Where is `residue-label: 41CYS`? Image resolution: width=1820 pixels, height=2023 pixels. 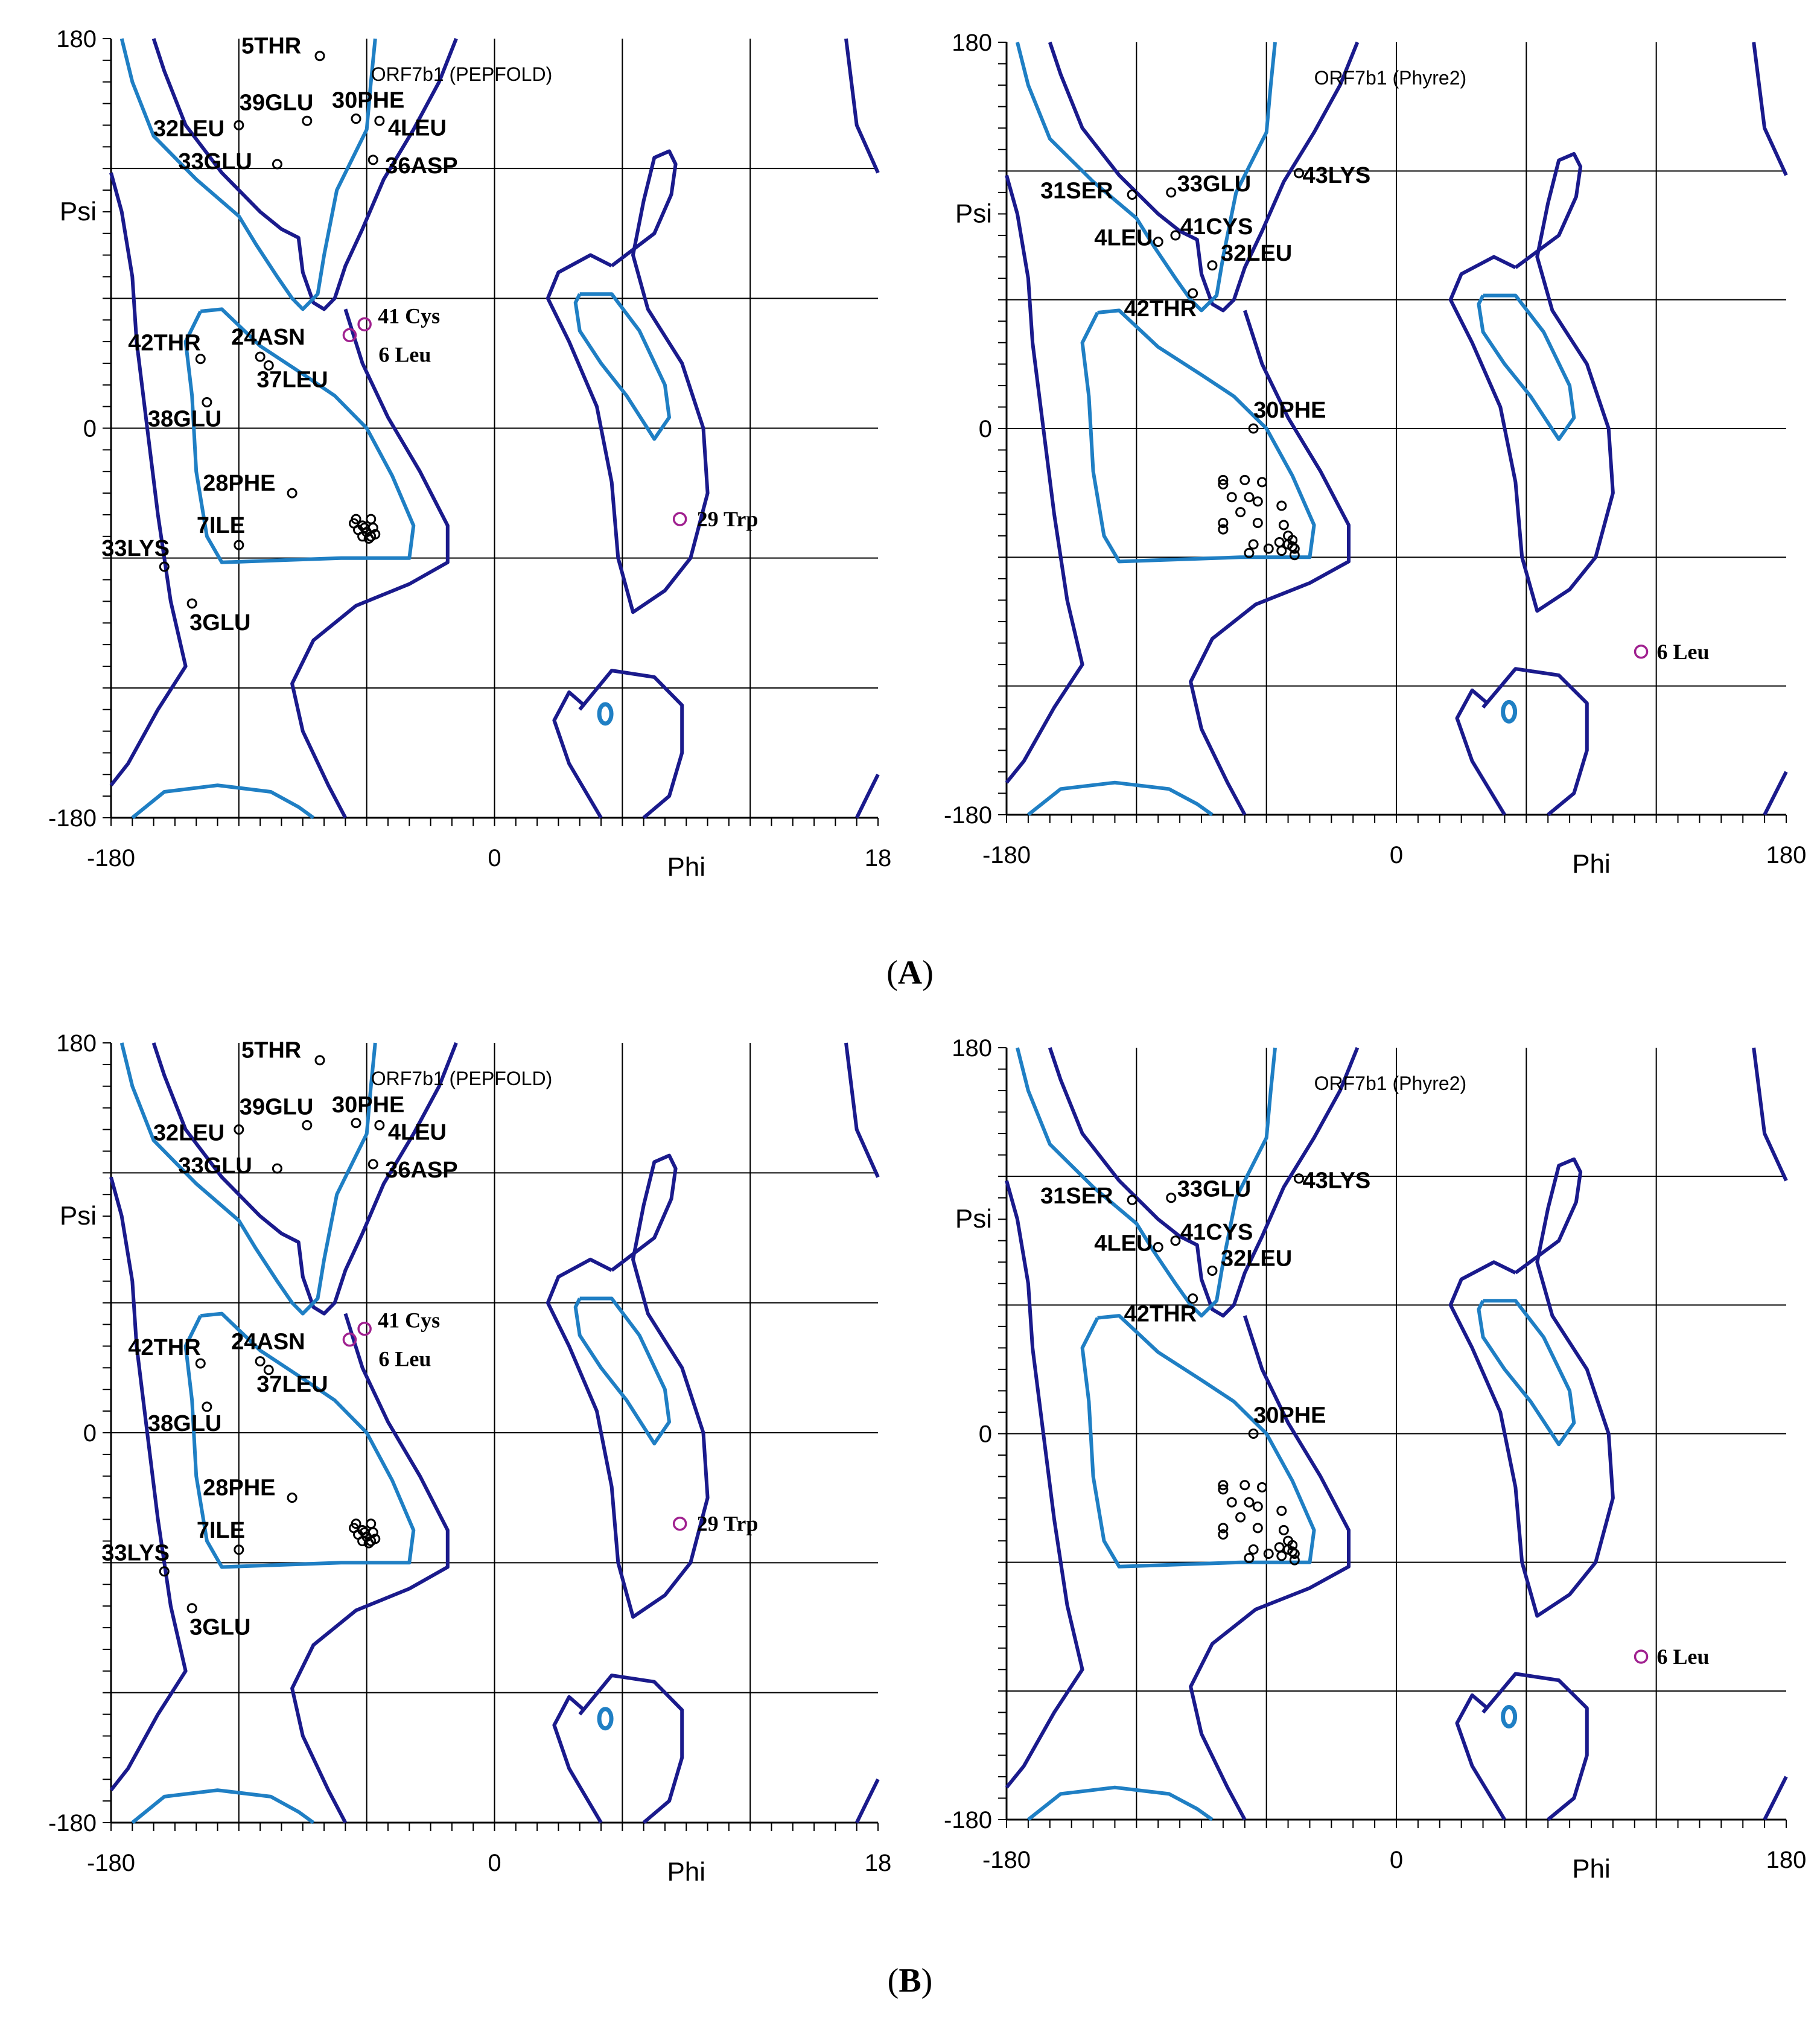 residue-label: 41CYS is located at coordinates (1216, 227).